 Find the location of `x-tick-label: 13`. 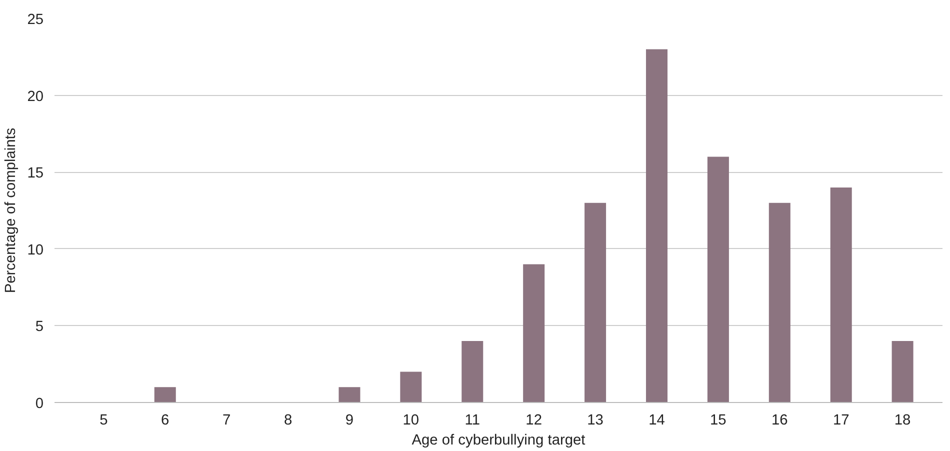

x-tick-label: 13 is located at coordinates (595, 420).